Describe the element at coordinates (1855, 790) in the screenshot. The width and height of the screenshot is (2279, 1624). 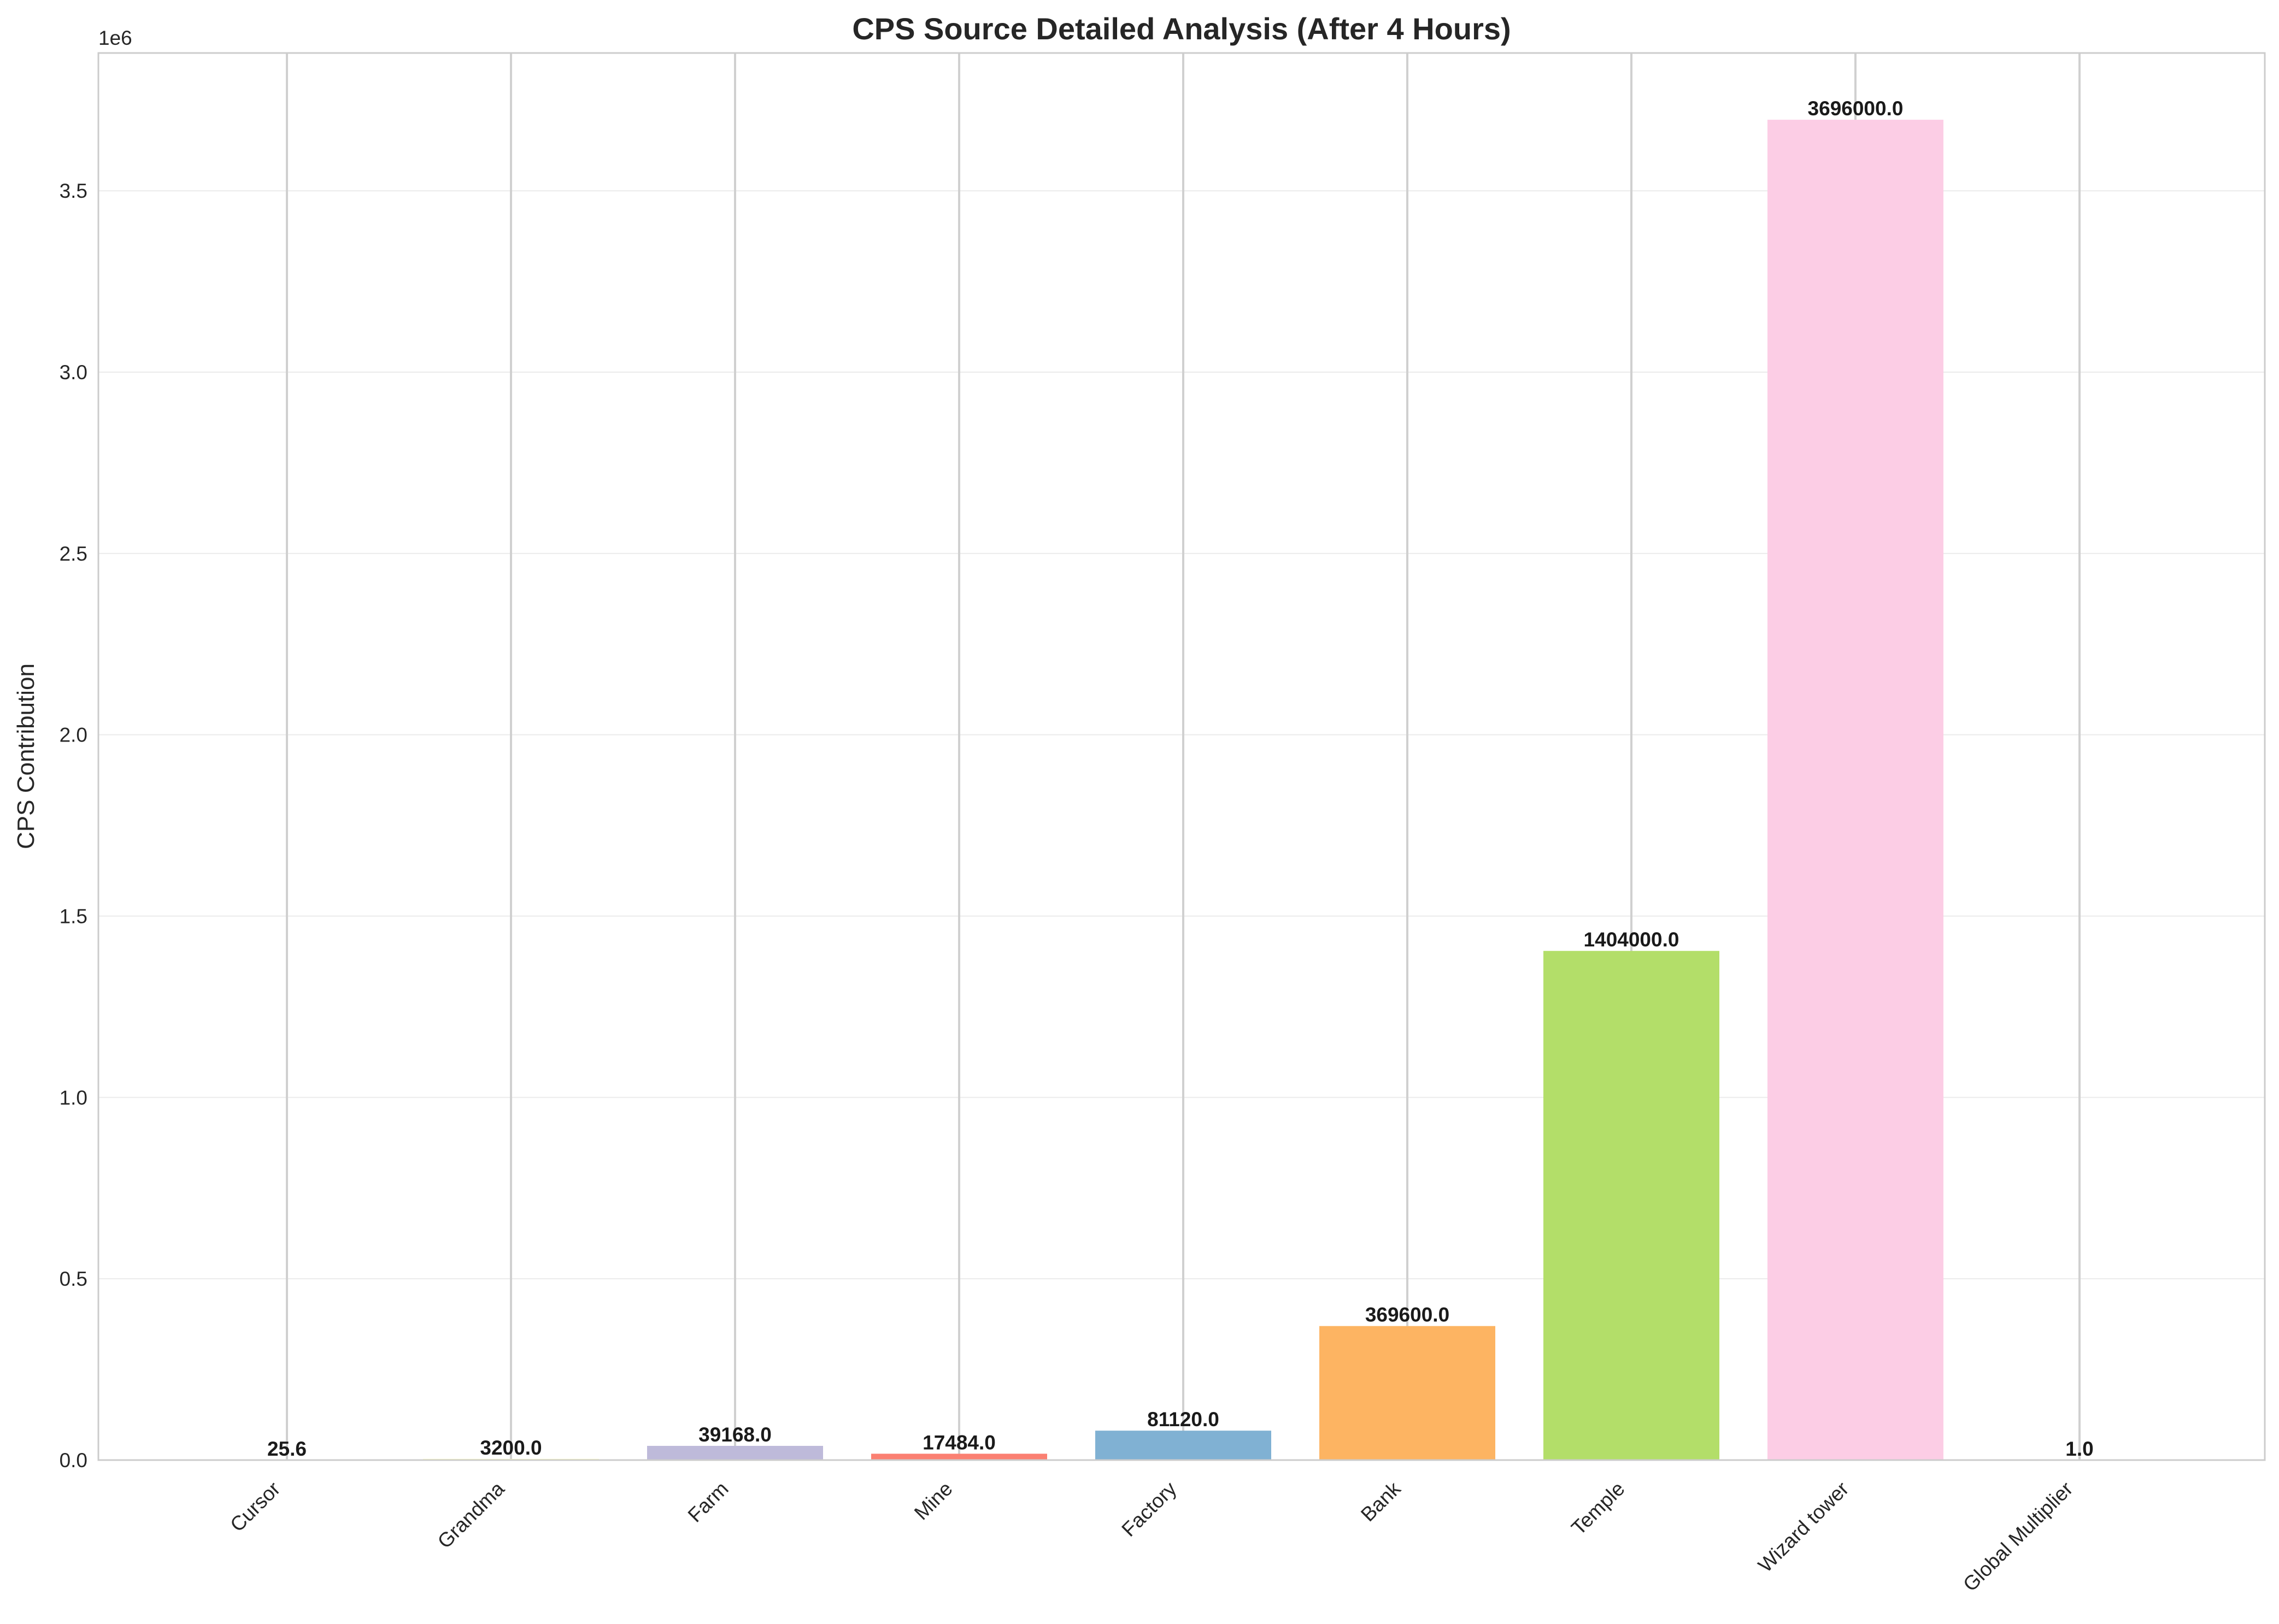
I see `bar-wizard-tower` at that location.